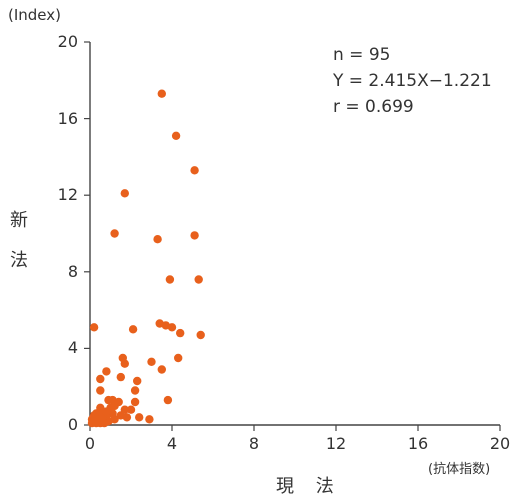 The height and width of the screenshot is (498, 526). What do you see at coordinates (72, 348) in the screenshot?
I see `y-tick-label: 4` at bounding box center [72, 348].